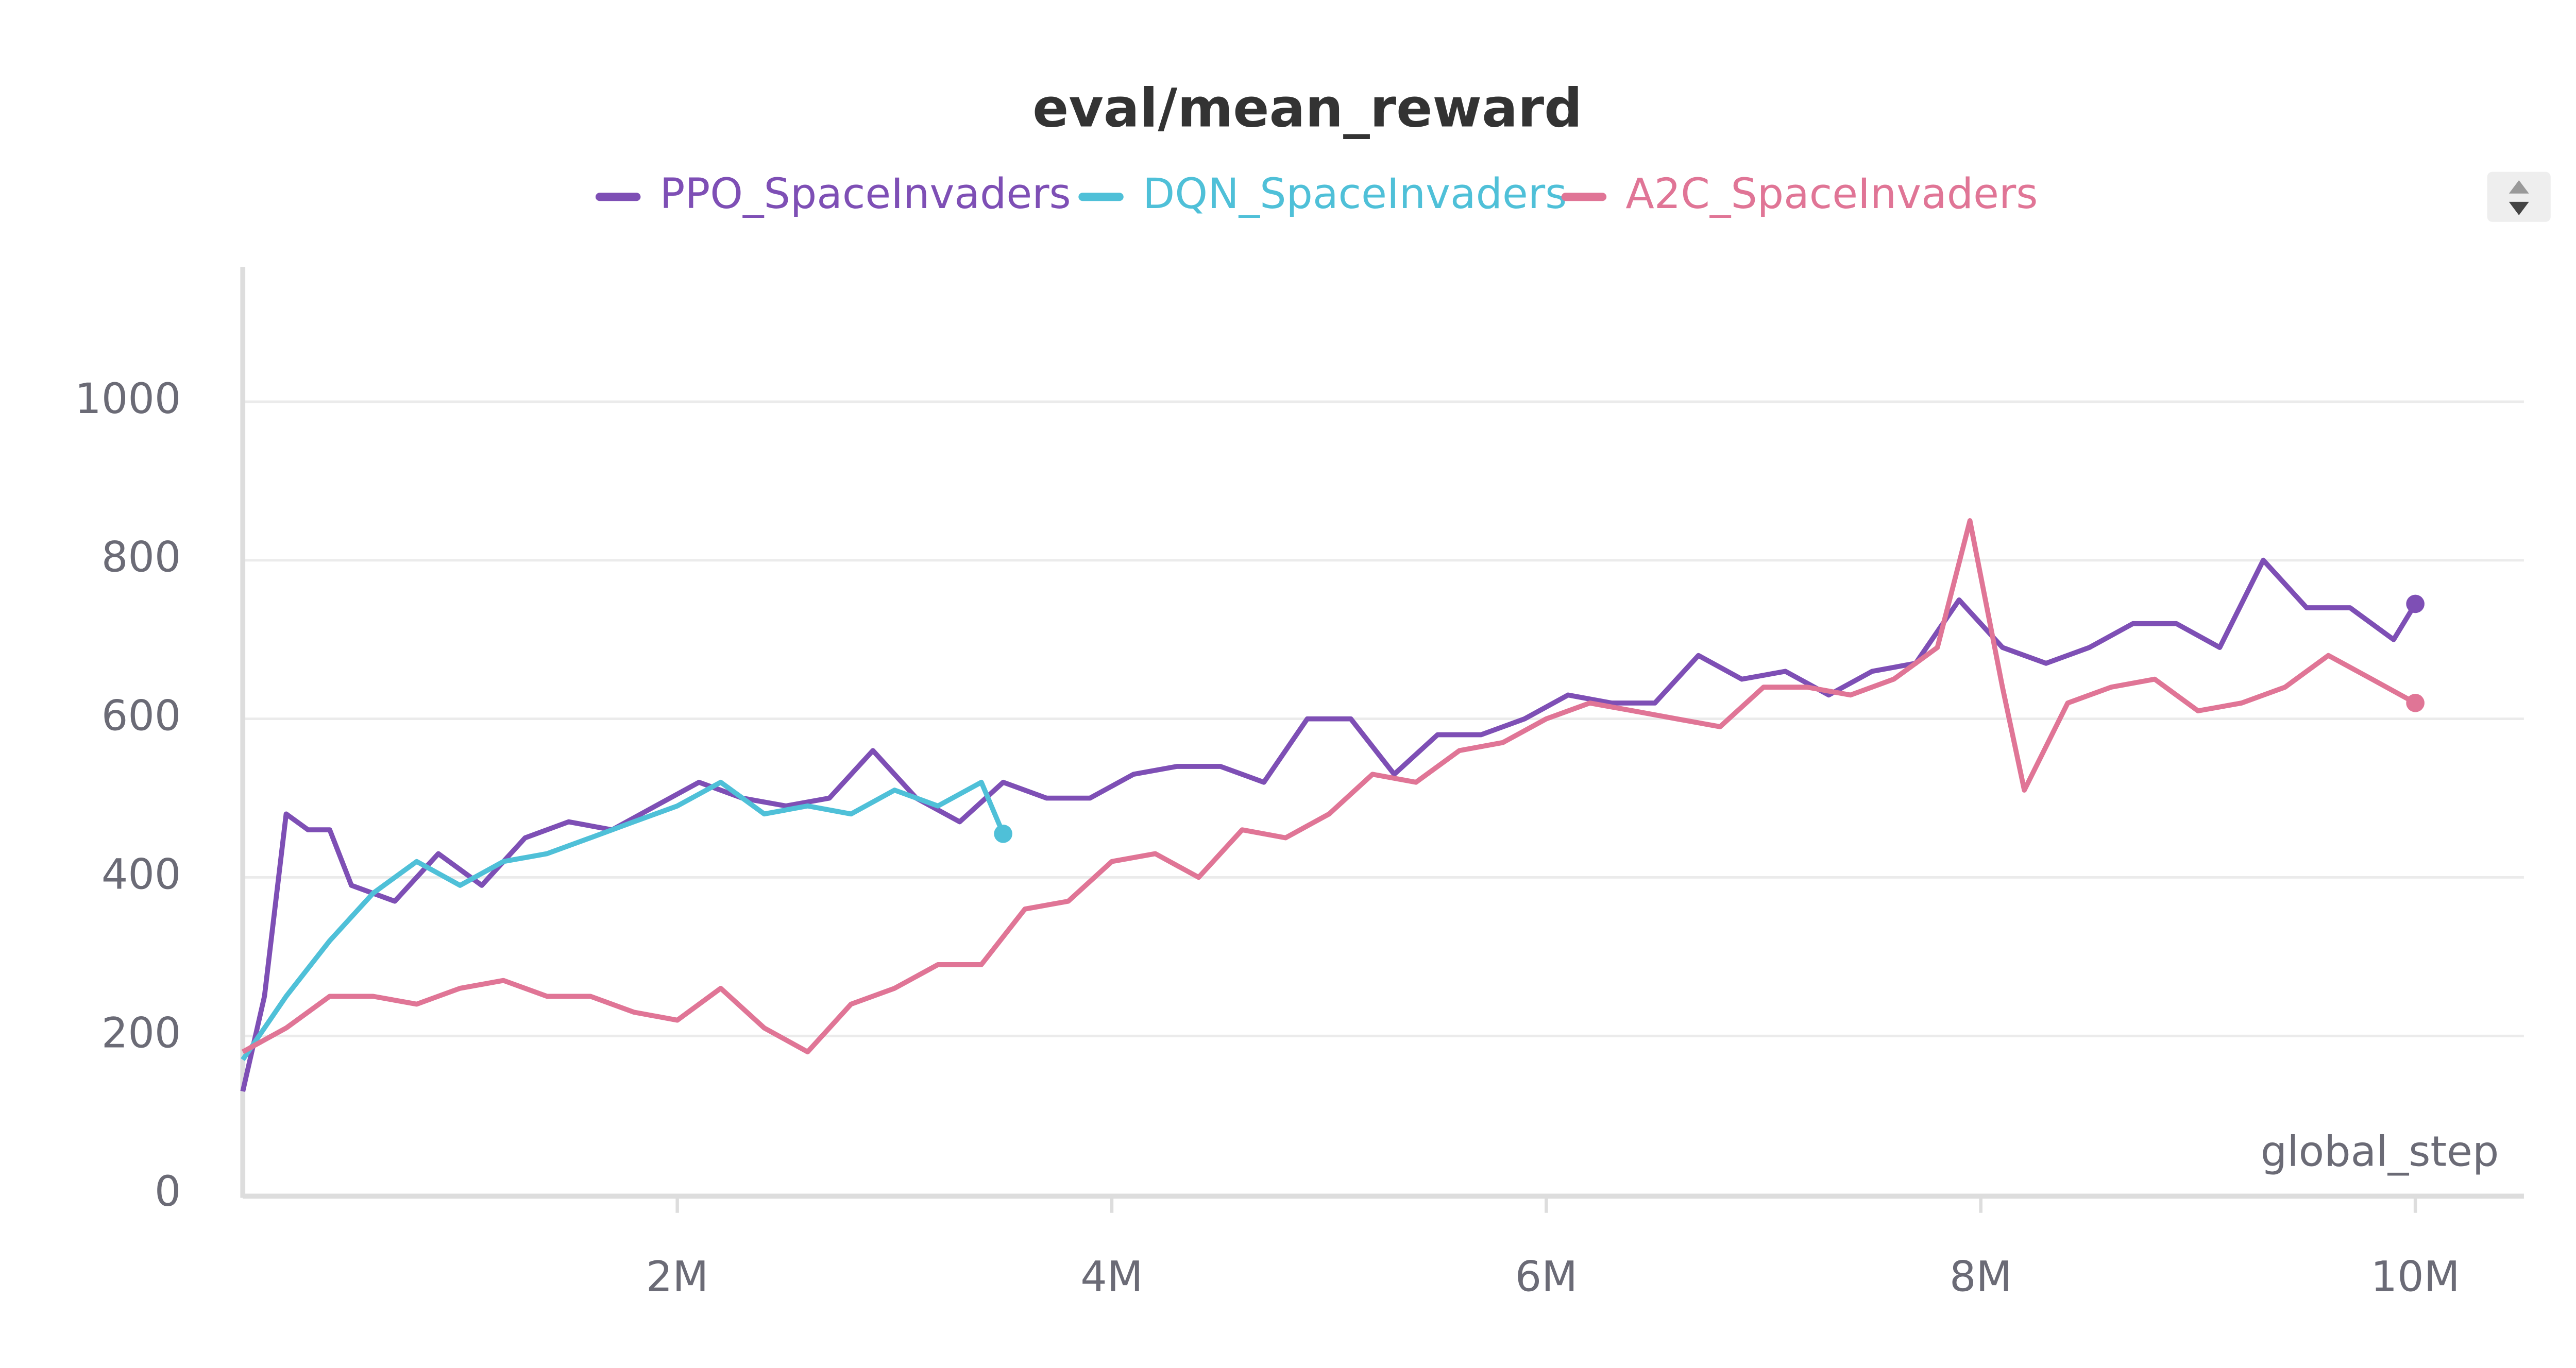 This screenshot has height=1368, width=2576. I want to click on x-tick-label: 4M, so click(1111, 1277).